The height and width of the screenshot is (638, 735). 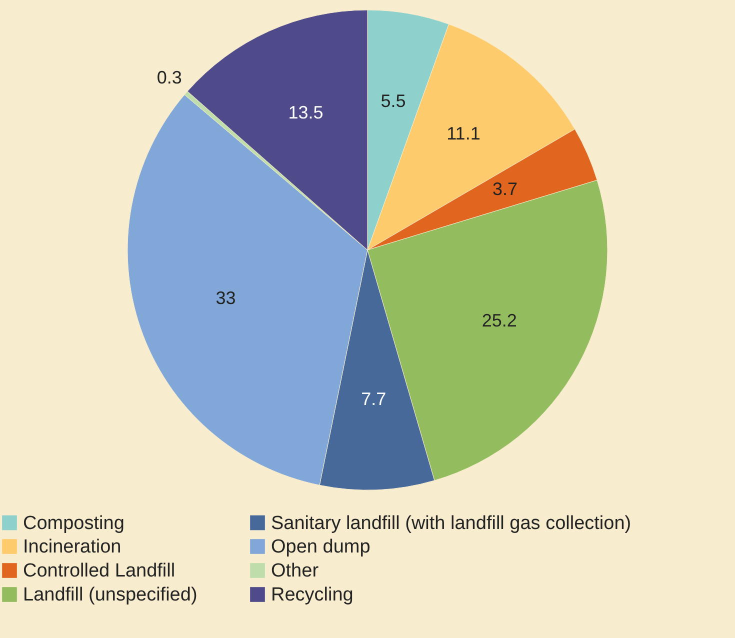 I want to click on legend-label: Landfill (unspecified), so click(x=110, y=595).